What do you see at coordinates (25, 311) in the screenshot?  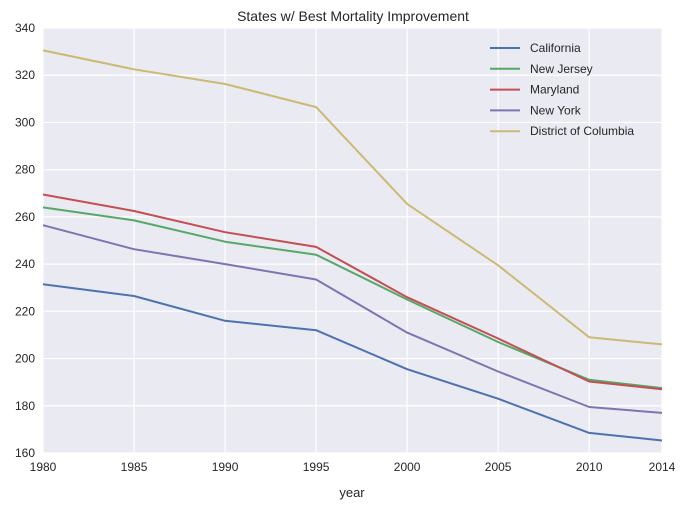 I see `y-tick-label: 220` at bounding box center [25, 311].